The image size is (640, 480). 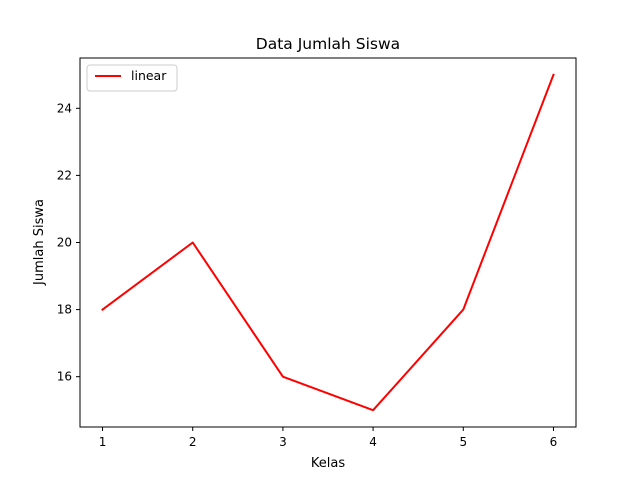 What do you see at coordinates (64, 310) in the screenshot?
I see `y-tick-label: 18` at bounding box center [64, 310].